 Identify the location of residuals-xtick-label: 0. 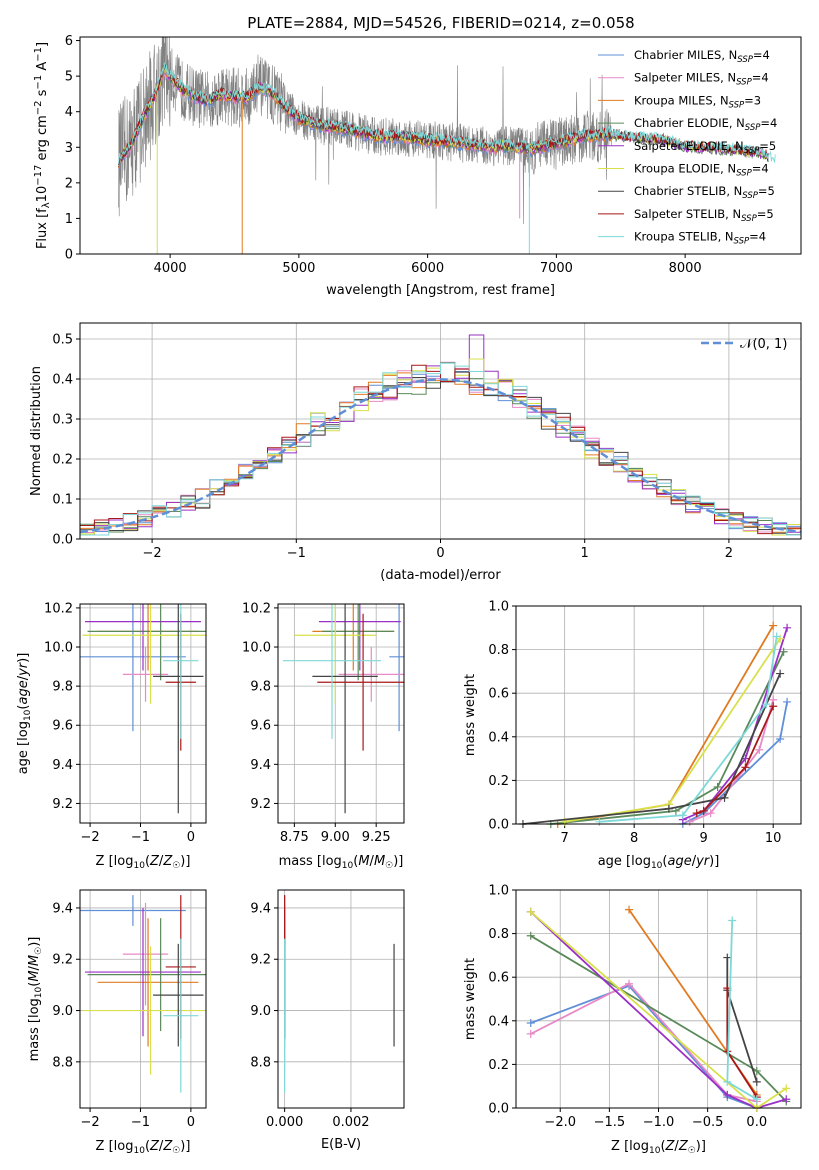
(440, 553).